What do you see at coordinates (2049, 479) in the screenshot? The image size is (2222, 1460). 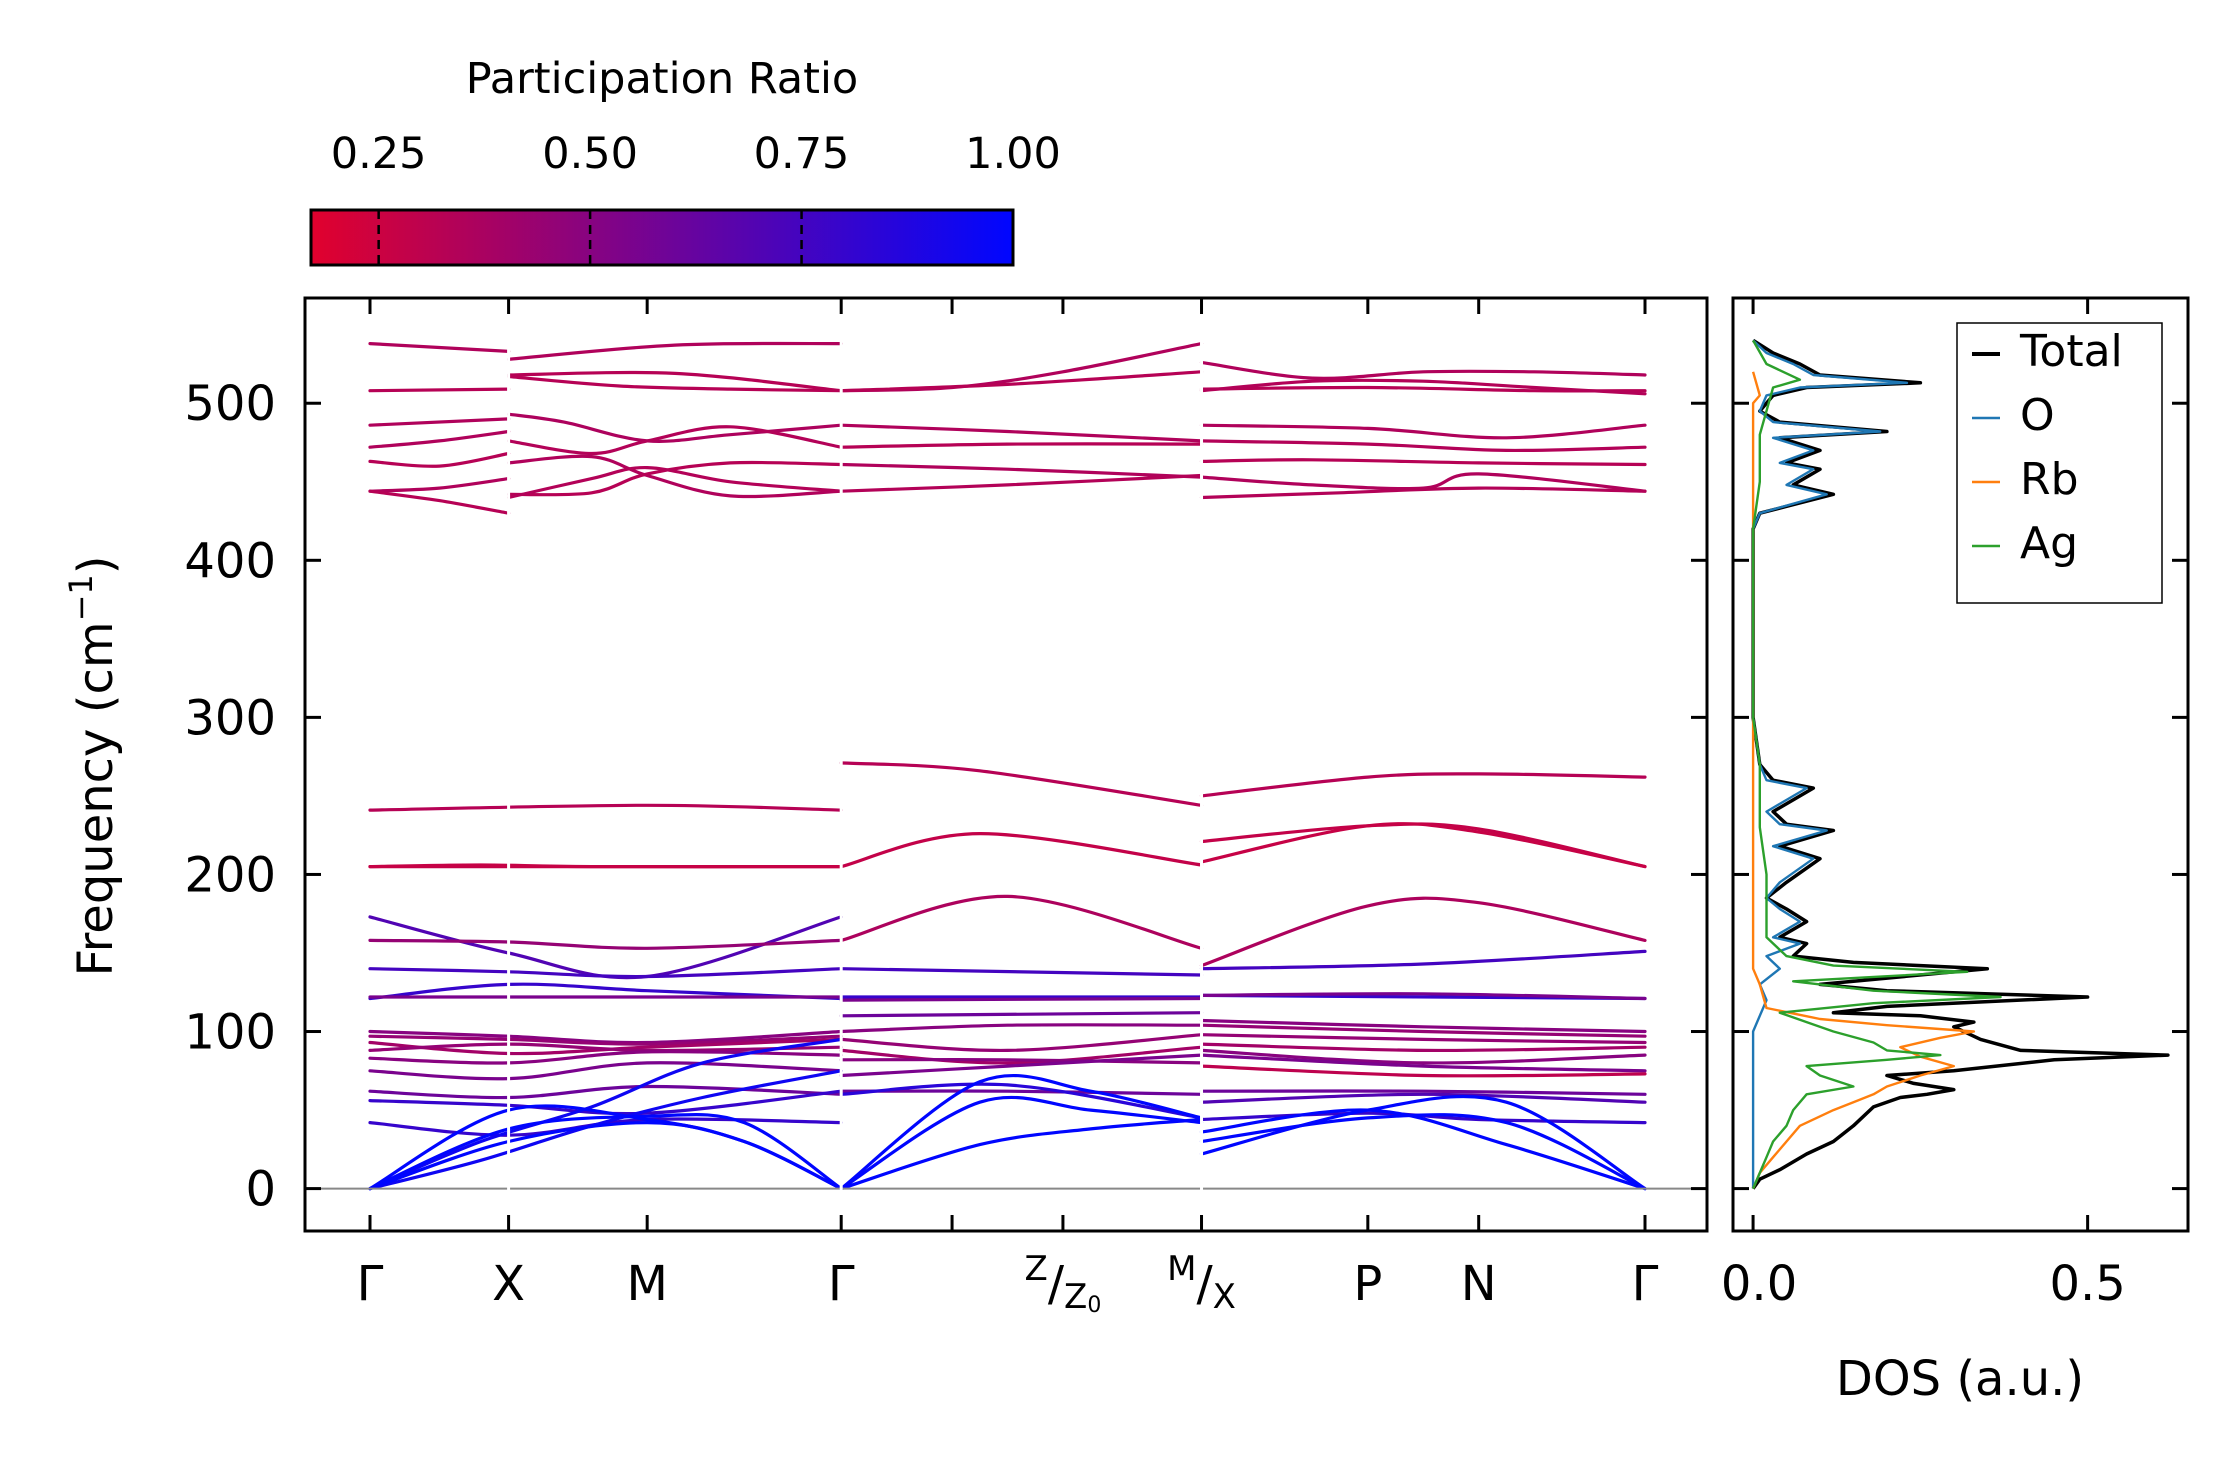 I see `legend-label-rb: Rb` at bounding box center [2049, 479].